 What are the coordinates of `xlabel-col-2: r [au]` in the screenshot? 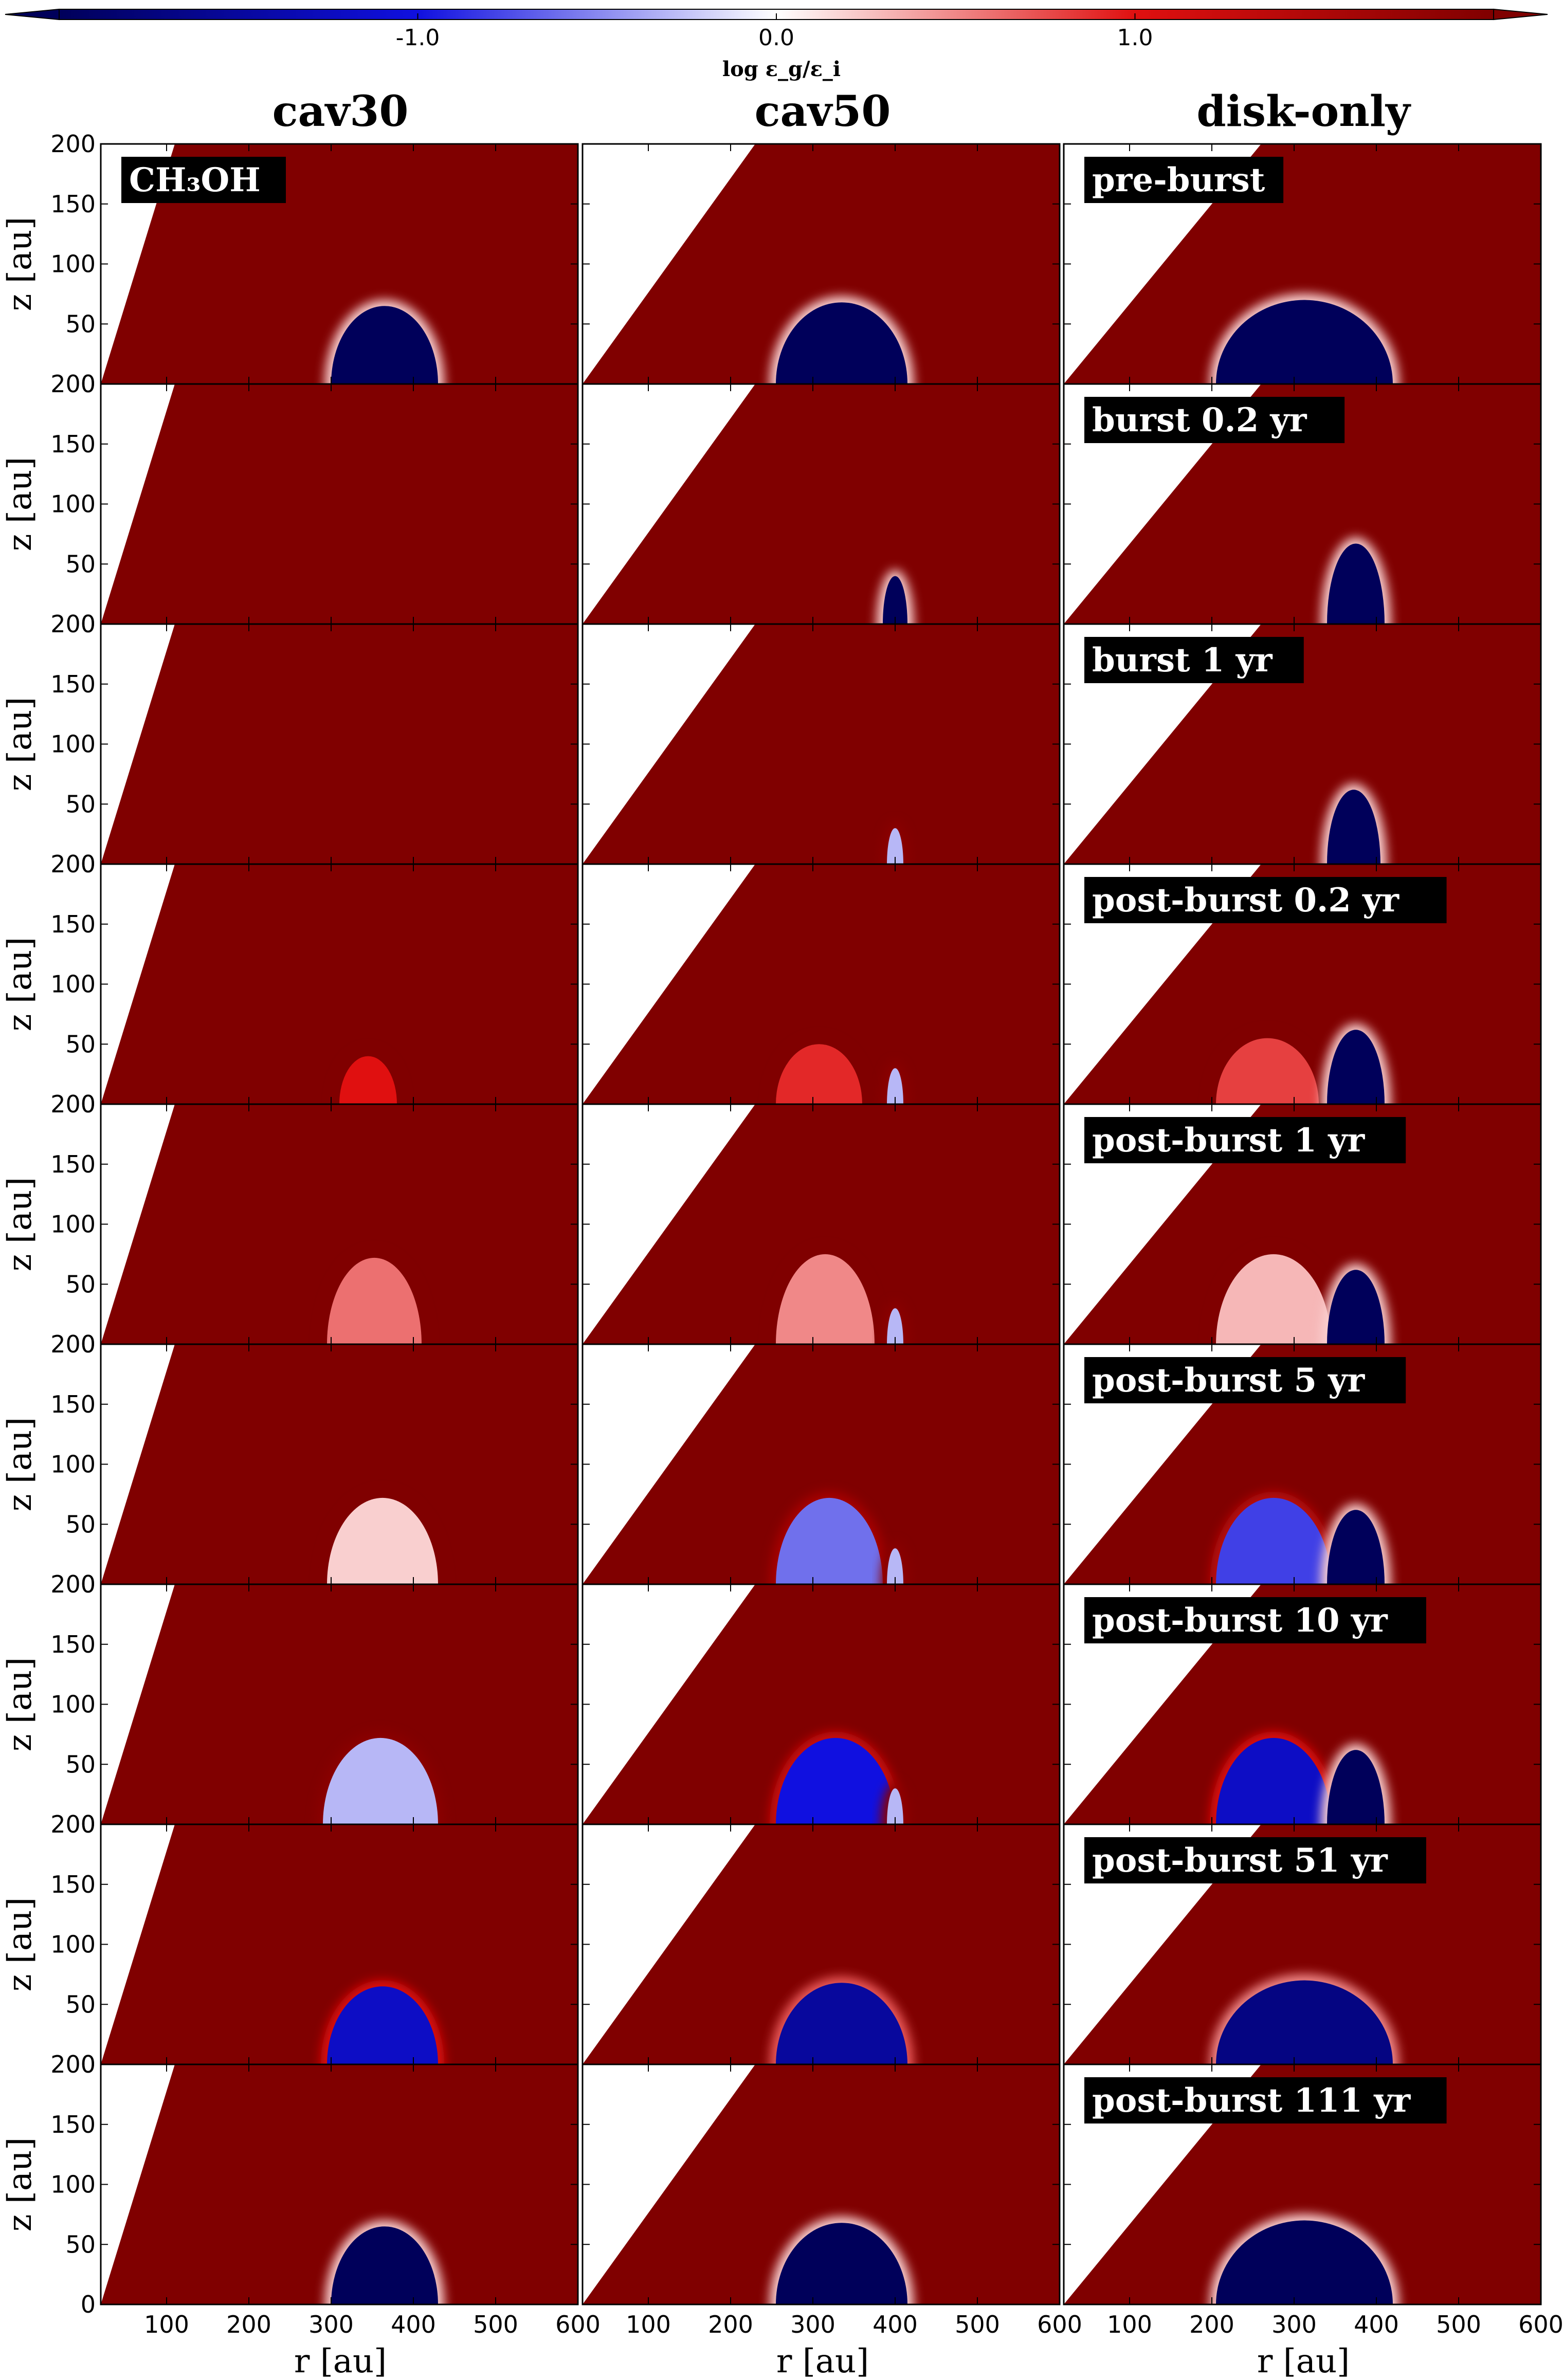 It's located at (822, 2361).